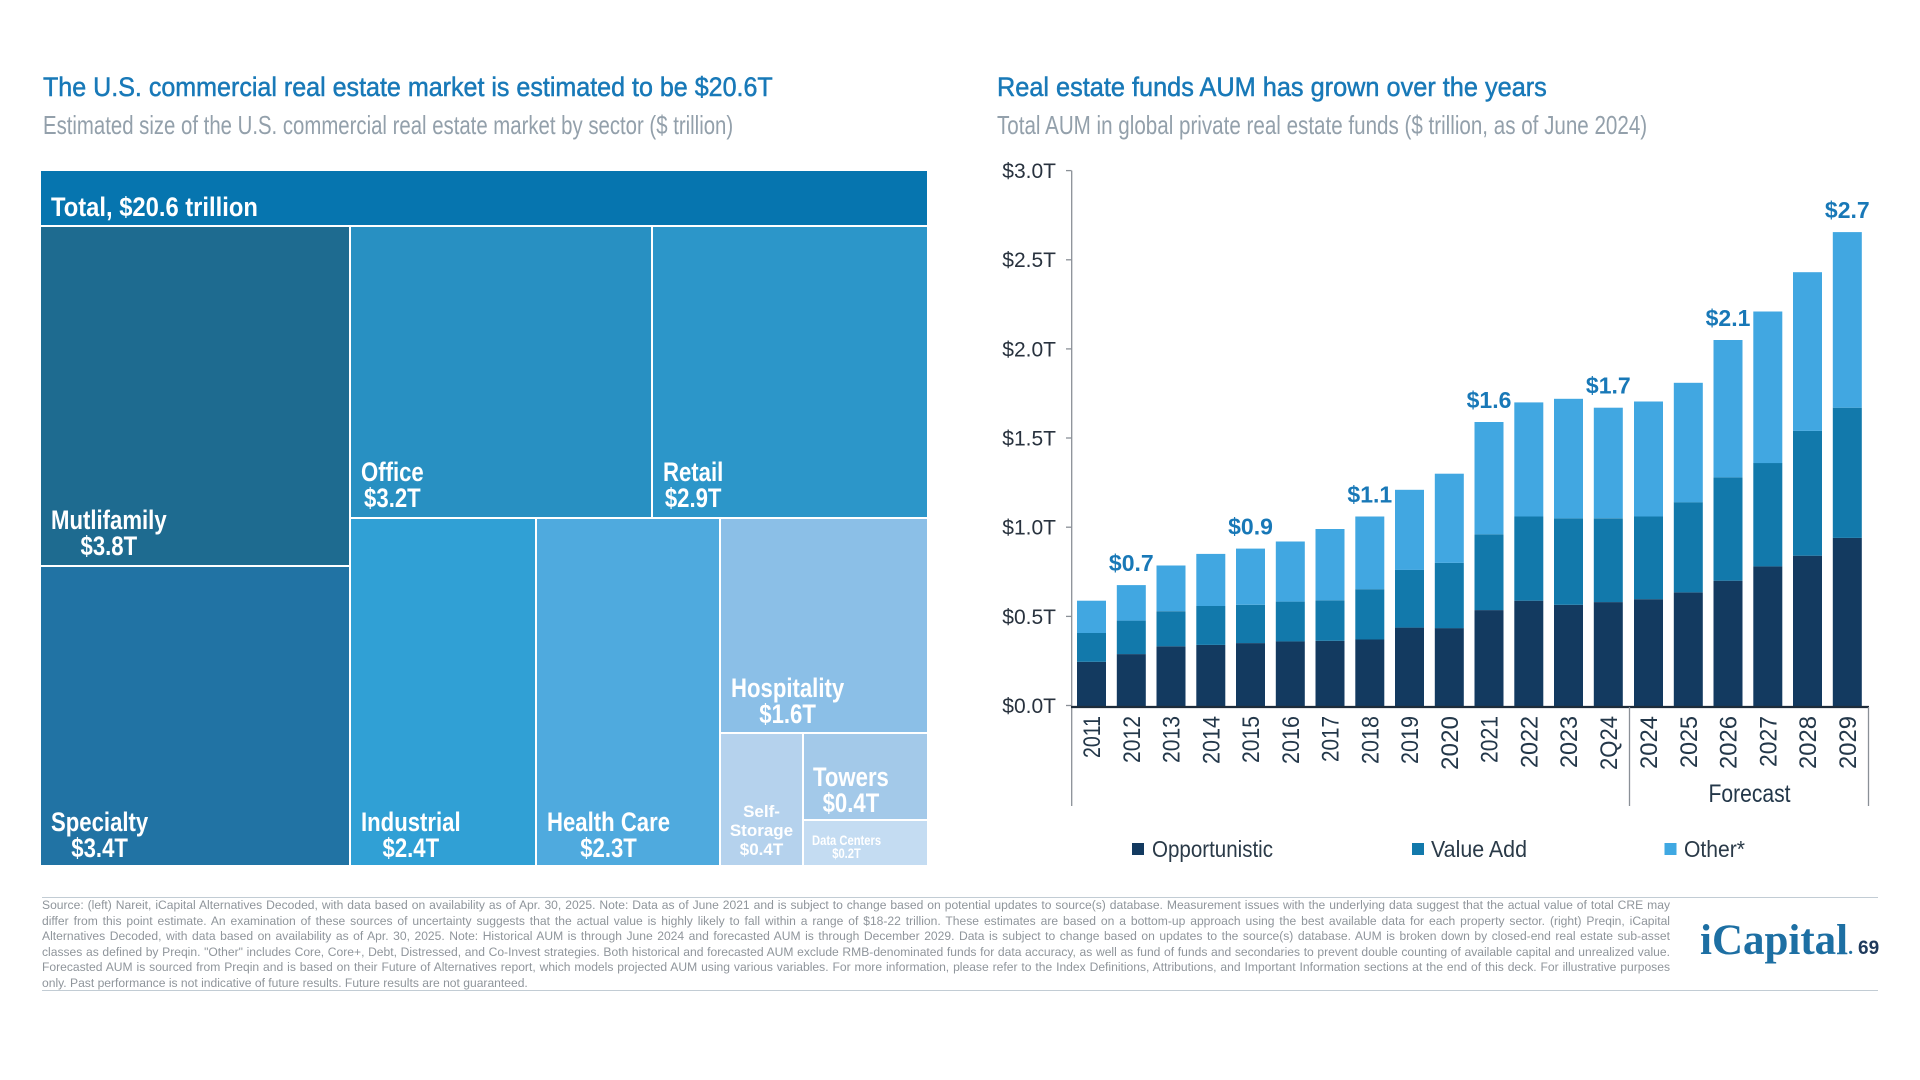 The height and width of the screenshot is (1080, 1920). What do you see at coordinates (1212, 849) in the screenshot?
I see `svg-text: Opportunistic` at bounding box center [1212, 849].